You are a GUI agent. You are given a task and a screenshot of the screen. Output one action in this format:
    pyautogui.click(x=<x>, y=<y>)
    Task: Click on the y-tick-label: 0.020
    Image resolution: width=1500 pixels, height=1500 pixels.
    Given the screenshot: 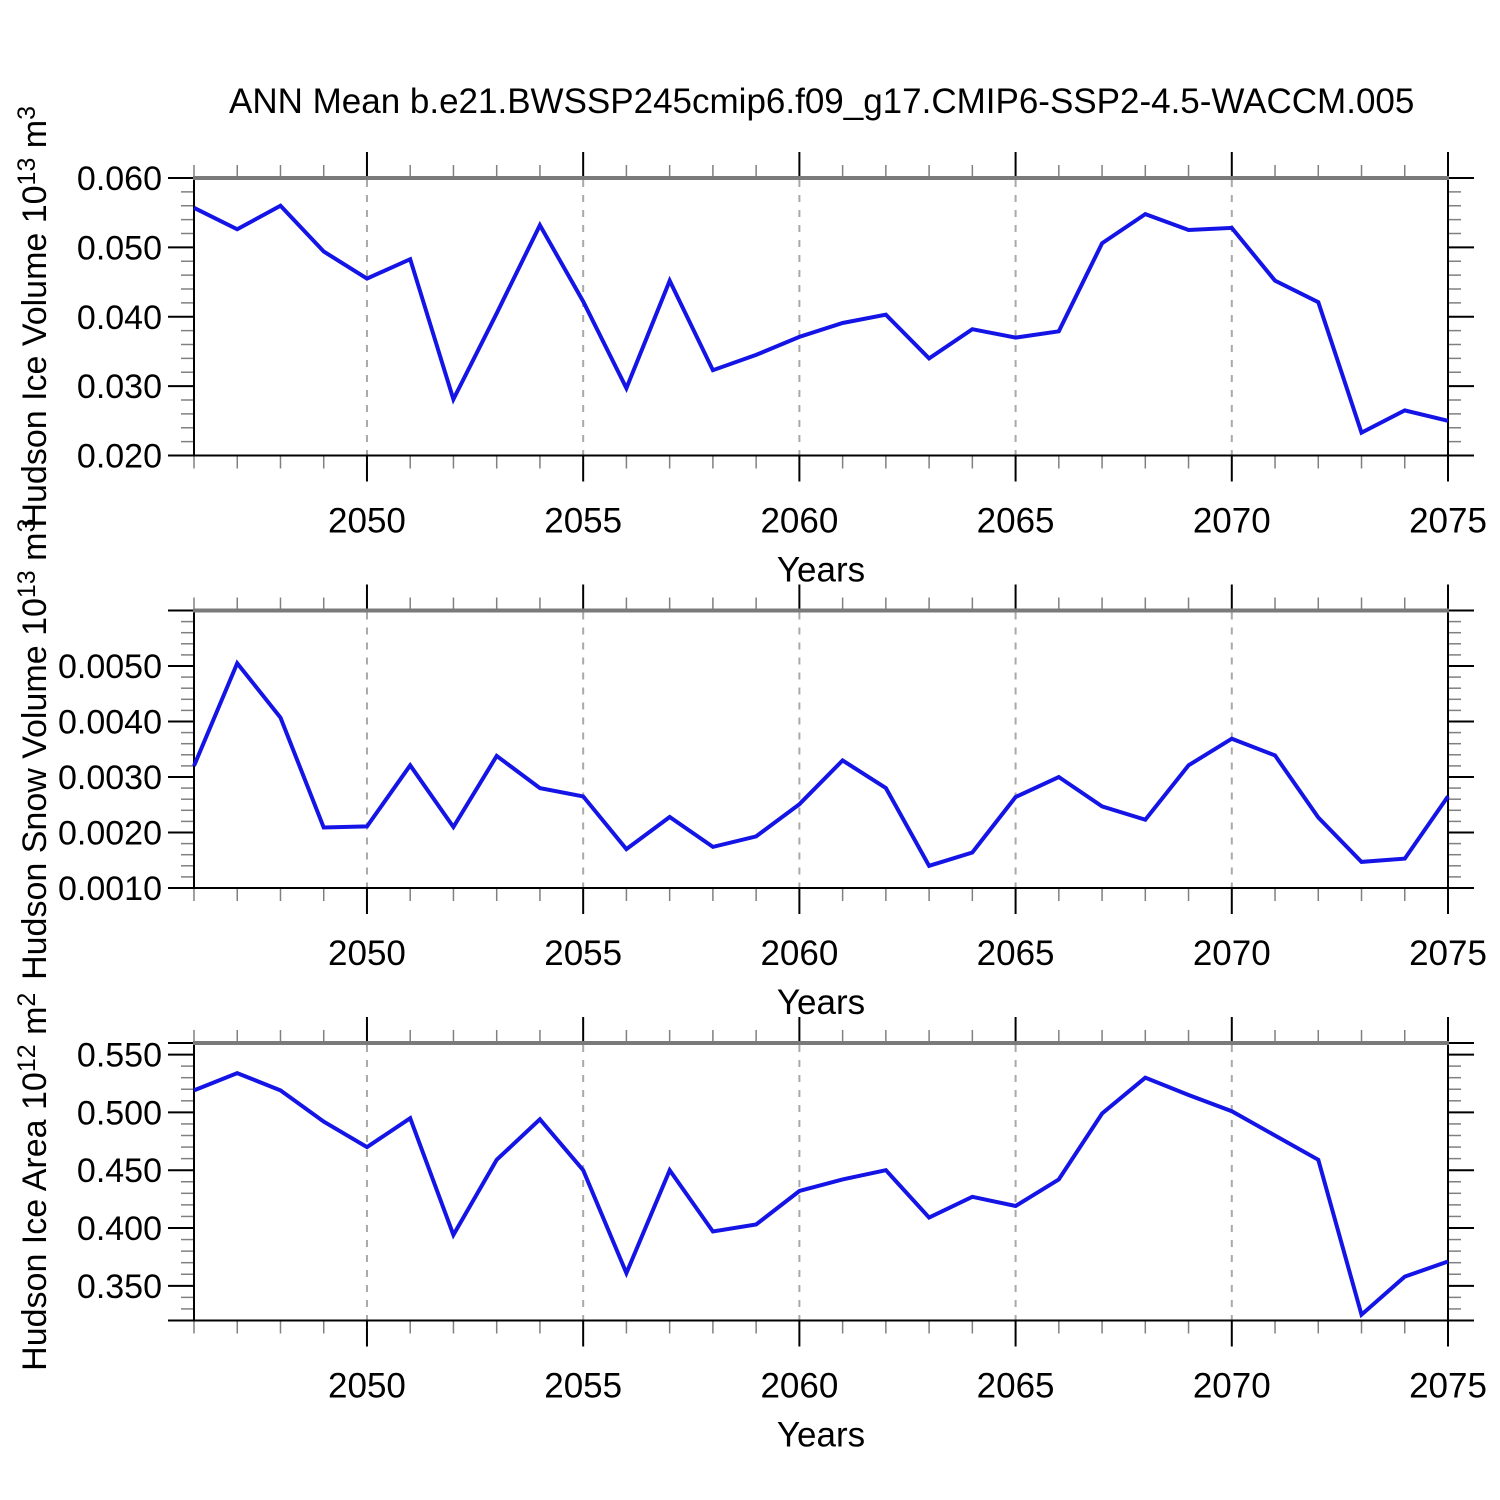 What is the action you would take?
    pyautogui.click(x=119, y=457)
    